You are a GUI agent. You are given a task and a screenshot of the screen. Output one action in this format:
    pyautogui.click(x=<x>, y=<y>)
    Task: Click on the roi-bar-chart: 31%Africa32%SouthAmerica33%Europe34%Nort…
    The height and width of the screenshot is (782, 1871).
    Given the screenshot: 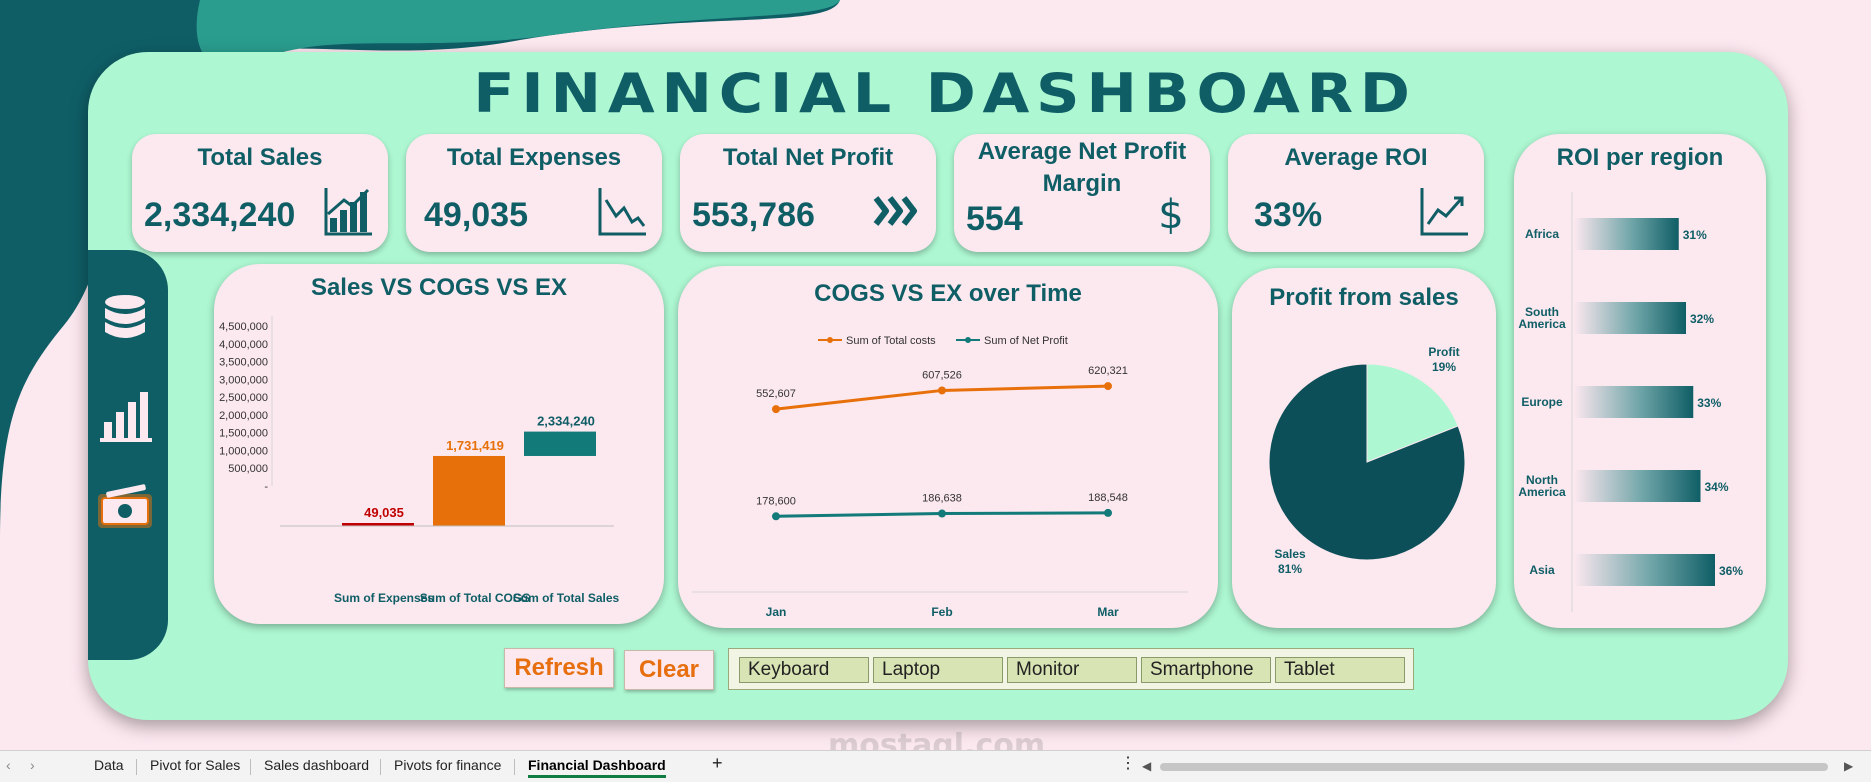 What is the action you would take?
    pyautogui.click(x=1630, y=402)
    